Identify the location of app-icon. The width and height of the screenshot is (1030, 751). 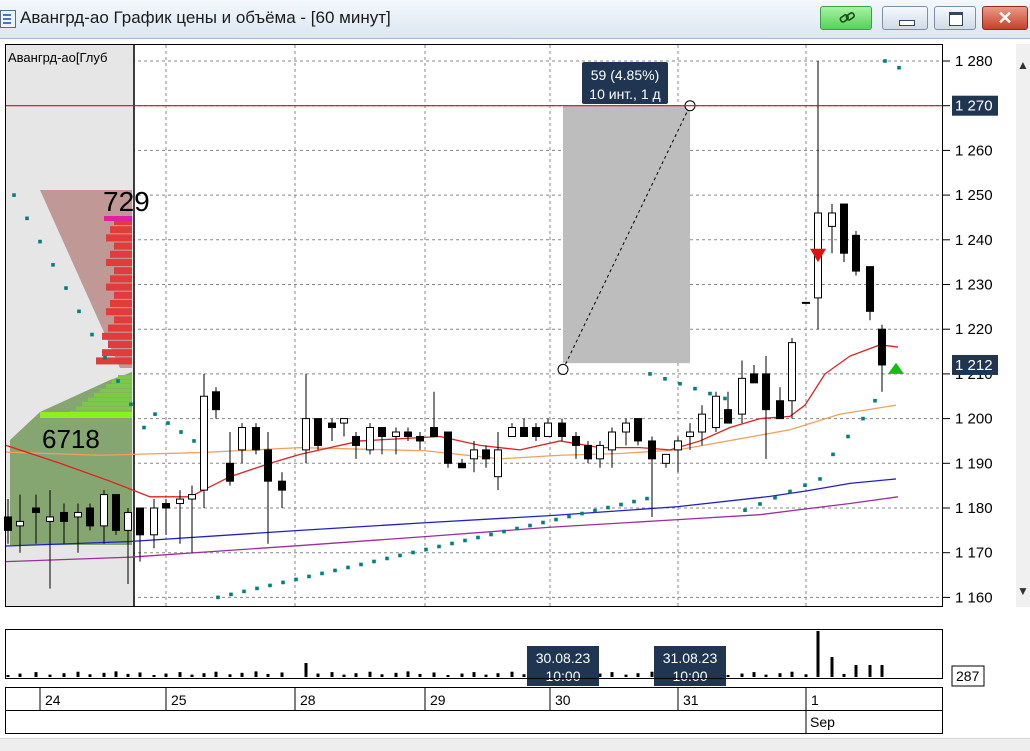
(8, 19).